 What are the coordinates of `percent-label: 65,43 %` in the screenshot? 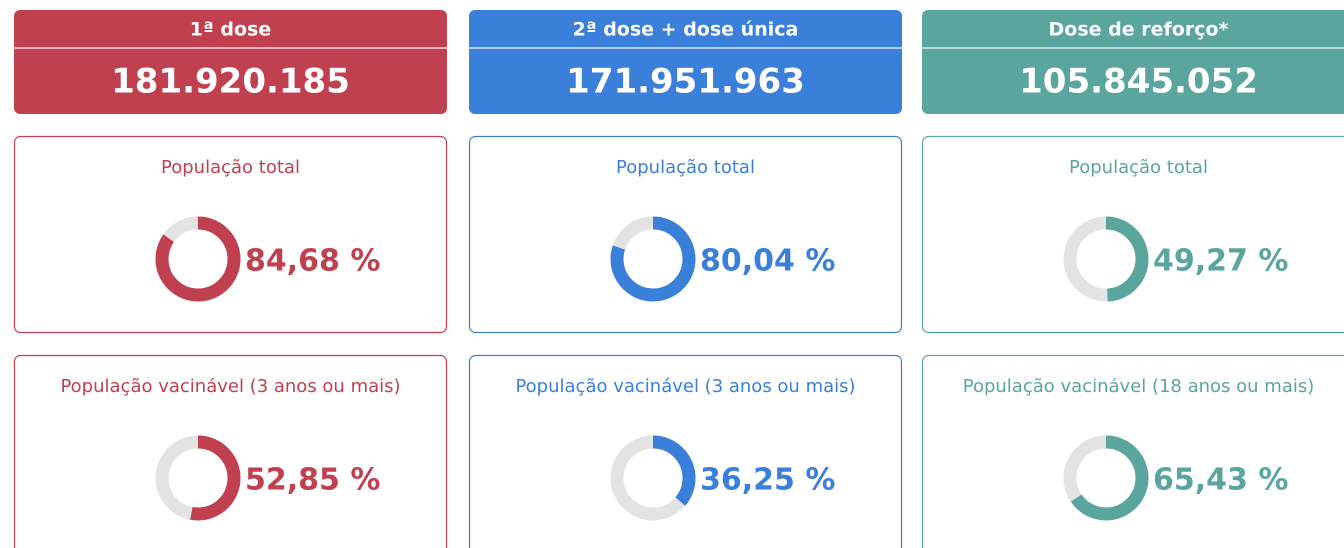 It's located at (1220, 480).